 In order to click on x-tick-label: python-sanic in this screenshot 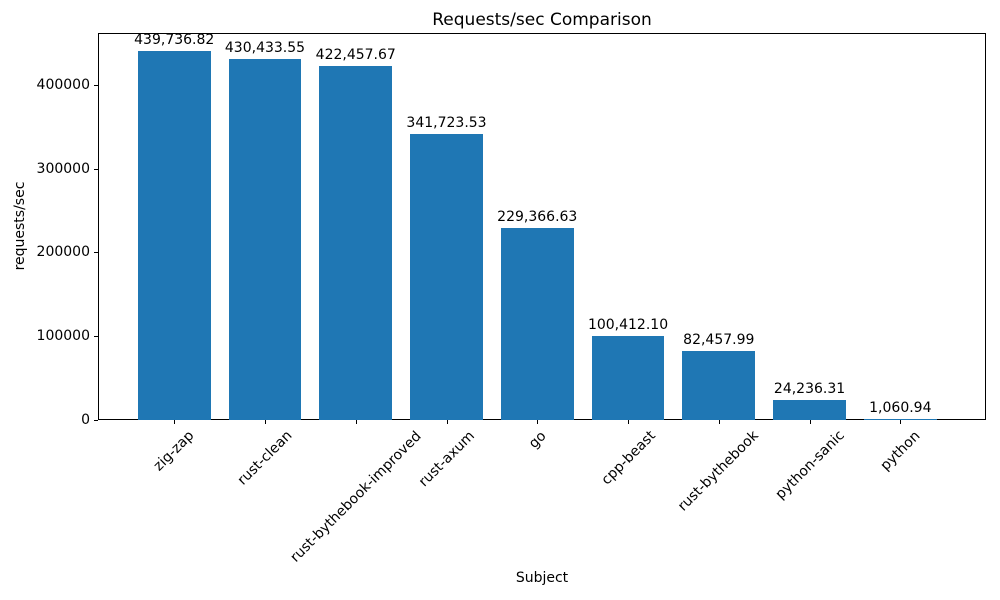, I will do `click(810, 465)`.